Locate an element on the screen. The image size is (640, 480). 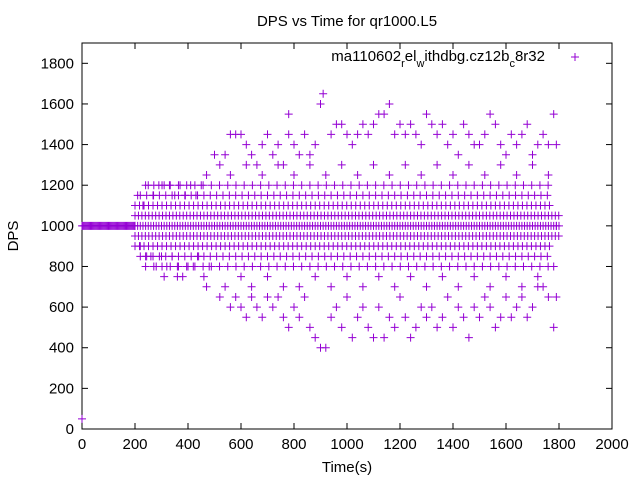
y-tick-label: 1400 is located at coordinates (57, 145).